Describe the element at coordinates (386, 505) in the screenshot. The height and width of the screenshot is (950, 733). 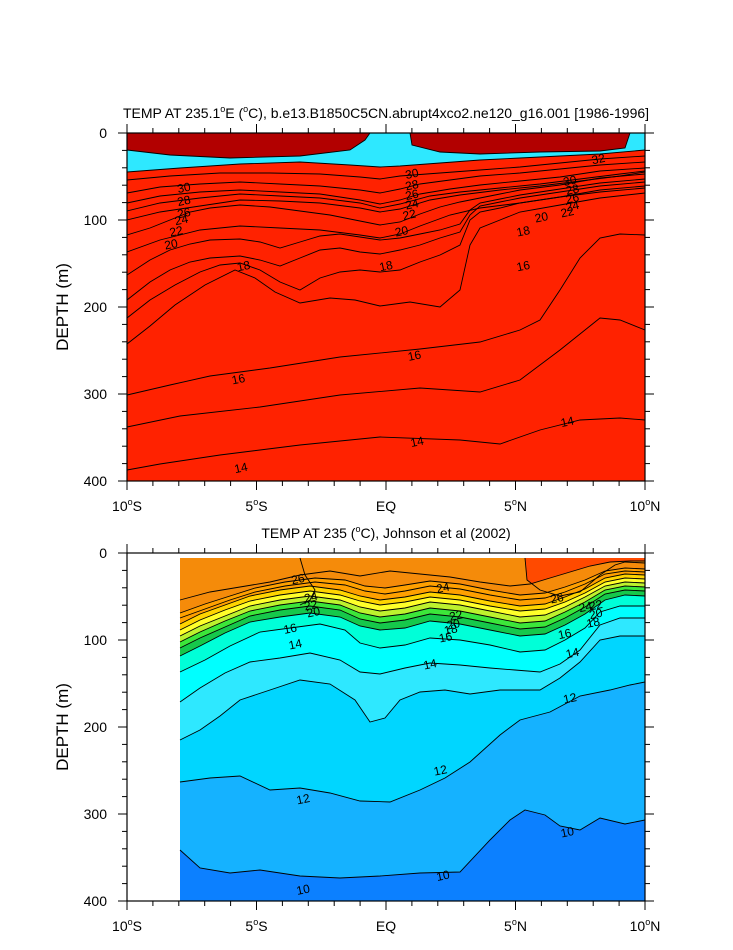
I see `panel-model-x-tick-labels: 10oS 5oS EQ 5oN 10oN` at that location.